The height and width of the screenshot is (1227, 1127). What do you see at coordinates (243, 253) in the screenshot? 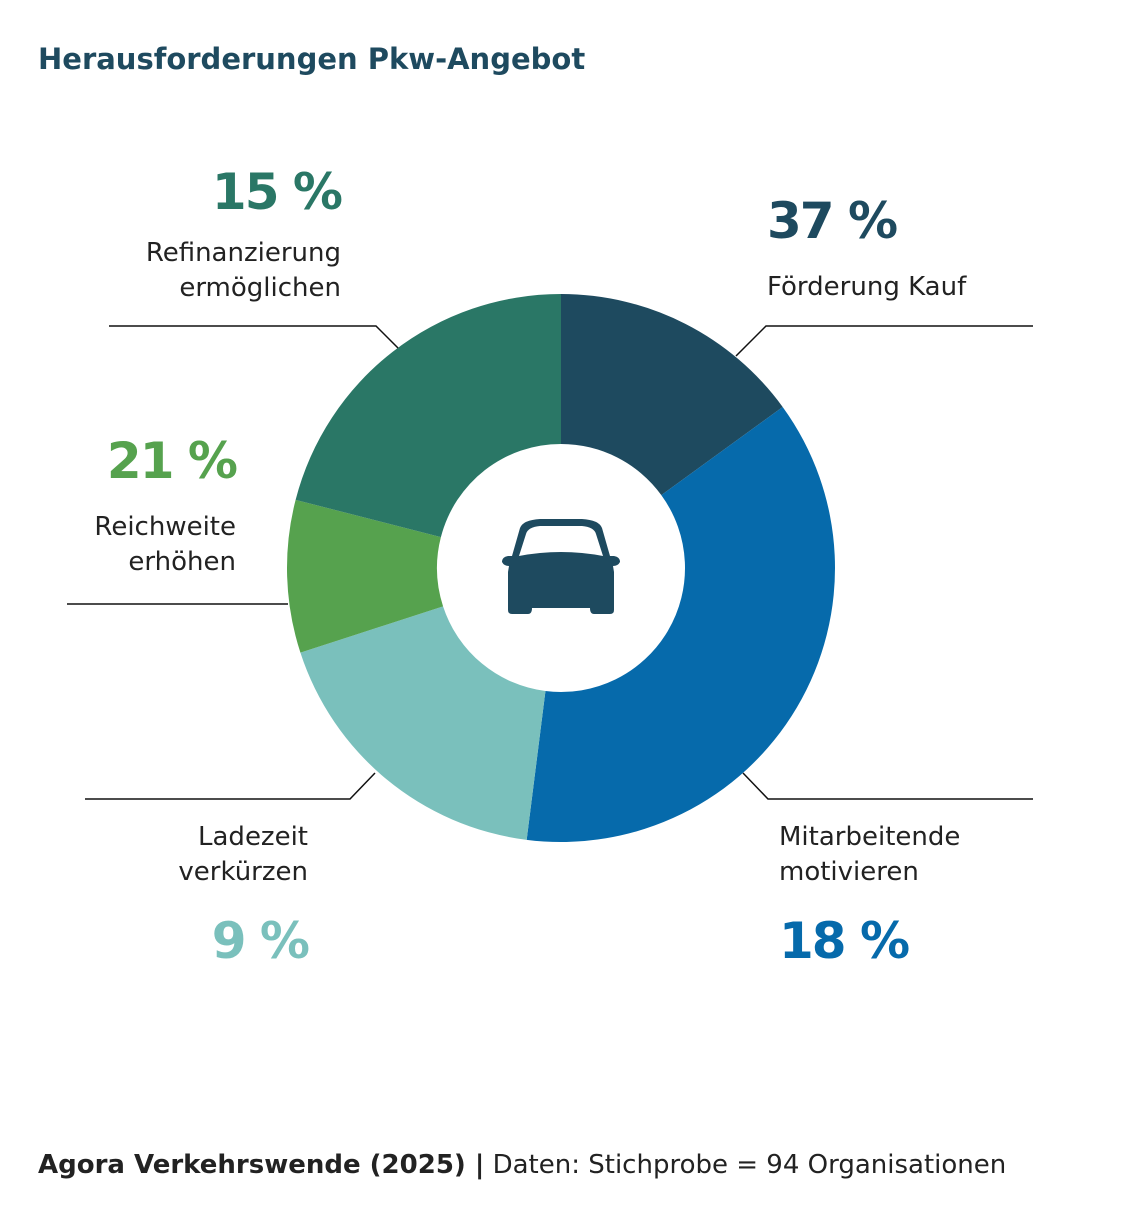
I see `label-line1: Refinanzierung` at bounding box center [243, 253].